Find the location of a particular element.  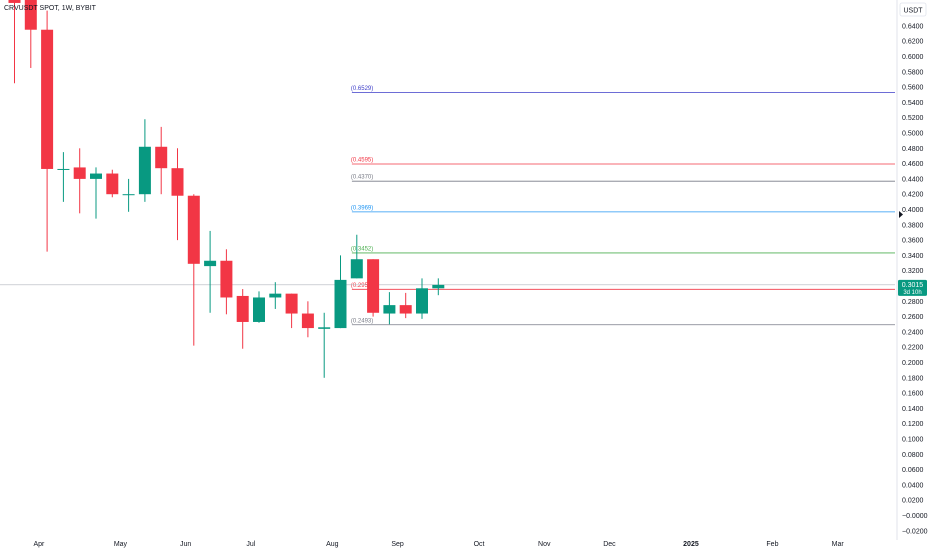

price-tick-label: 0.1800 is located at coordinates (913, 378).